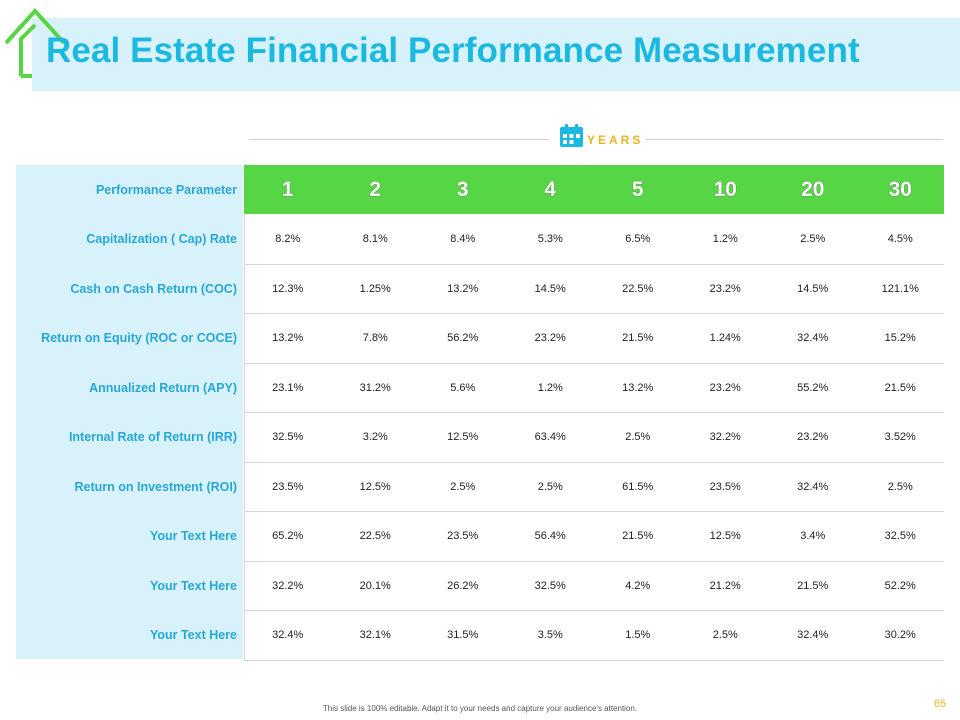  I want to click on table-cell: 23.5%, so click(288, 486).